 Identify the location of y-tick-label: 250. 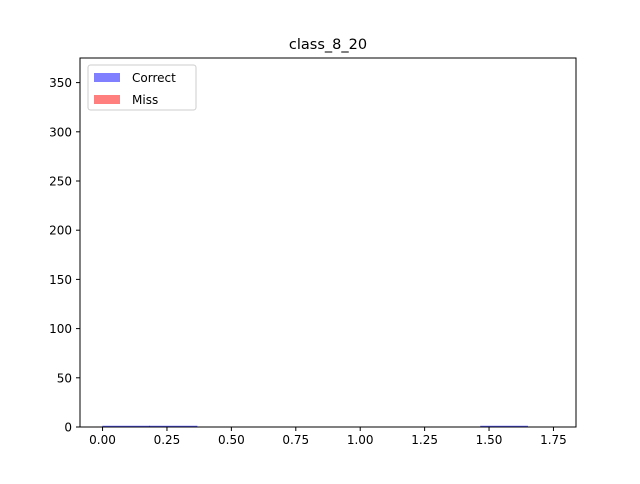
(60, 182).